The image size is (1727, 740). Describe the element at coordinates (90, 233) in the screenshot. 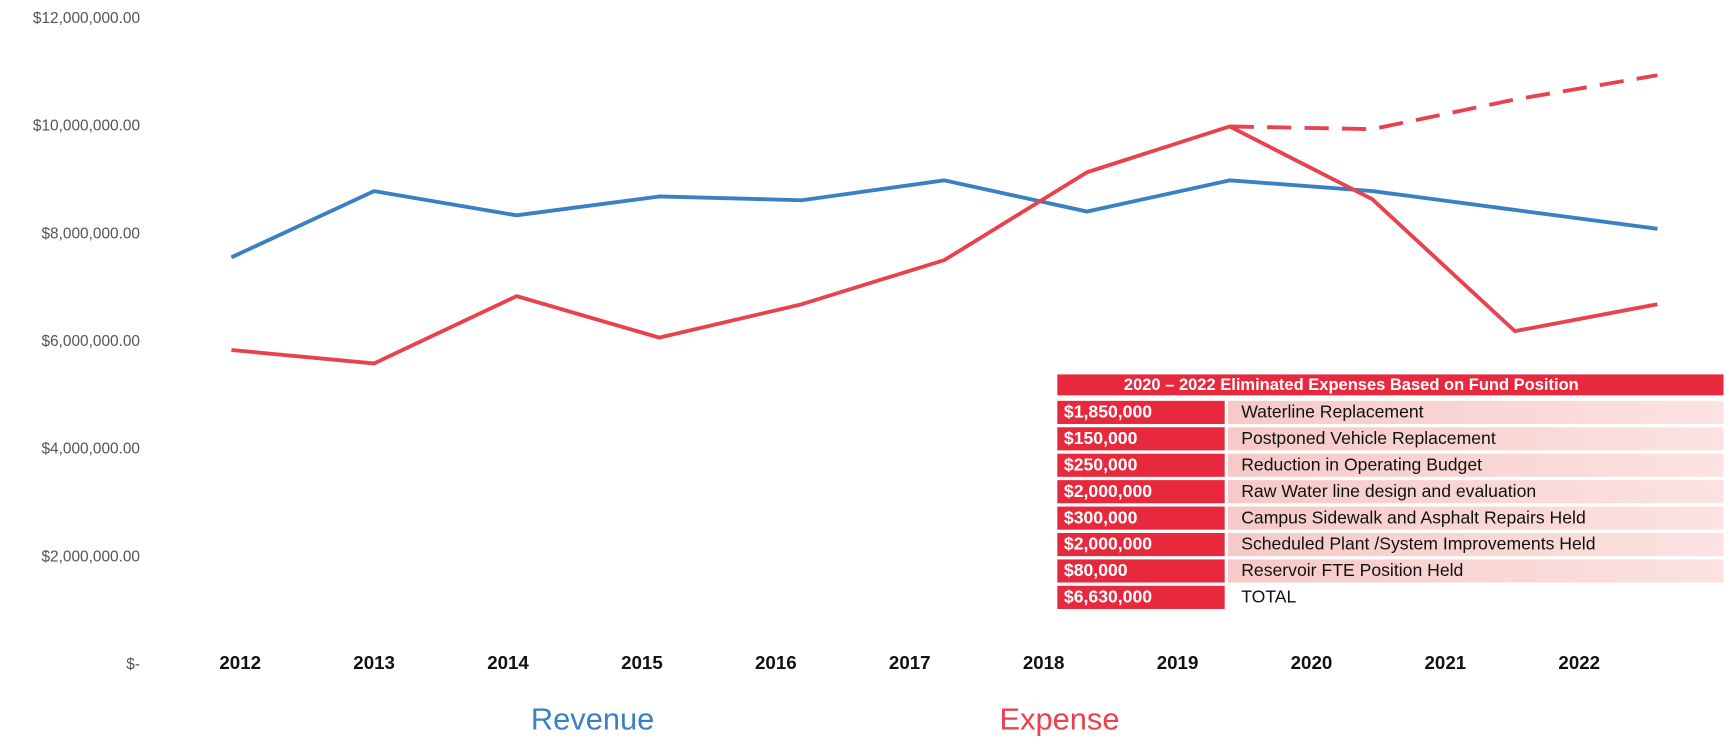

I see `y-tick-label: $8,000,000.00` at that location.